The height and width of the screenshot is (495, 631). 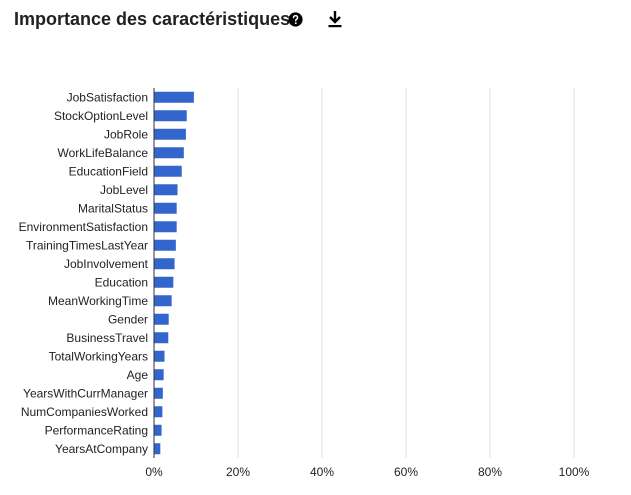 I want to click on help-circle-icon-glyph, so click(x=295, y=19).